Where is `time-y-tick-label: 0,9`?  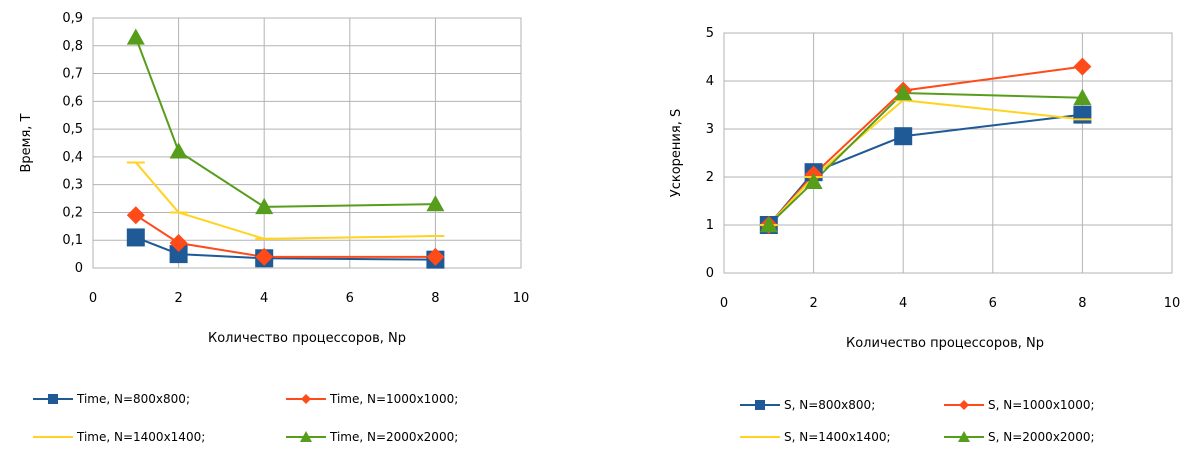
time-y-tick-label: 0,9 is located at coordinates (72, 18).